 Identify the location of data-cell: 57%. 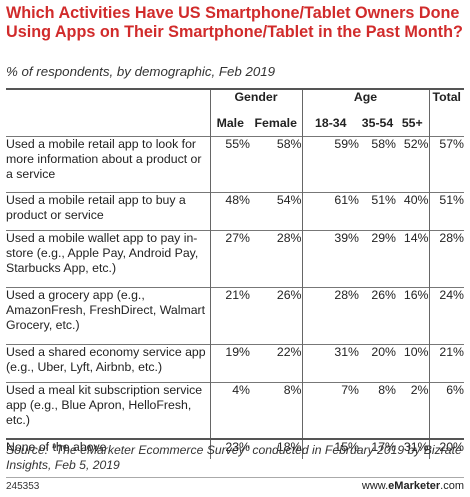
(446, 163).